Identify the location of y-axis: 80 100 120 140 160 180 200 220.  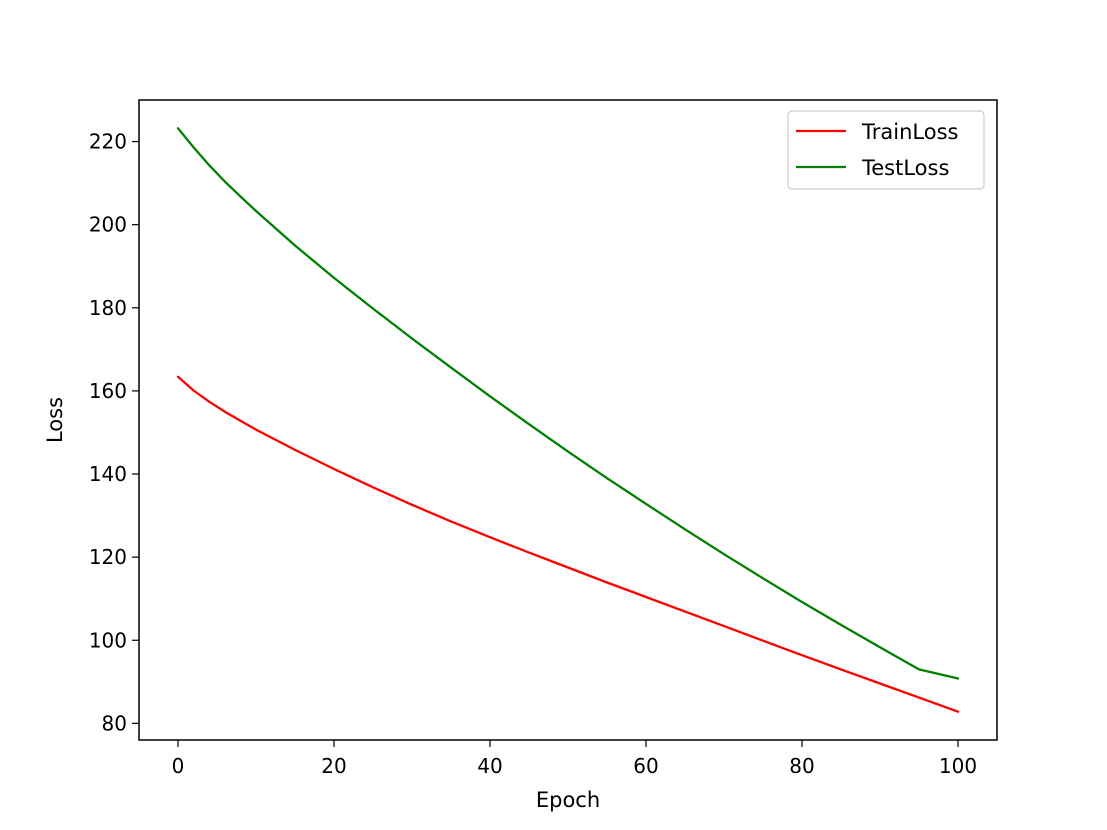
(114, 432).